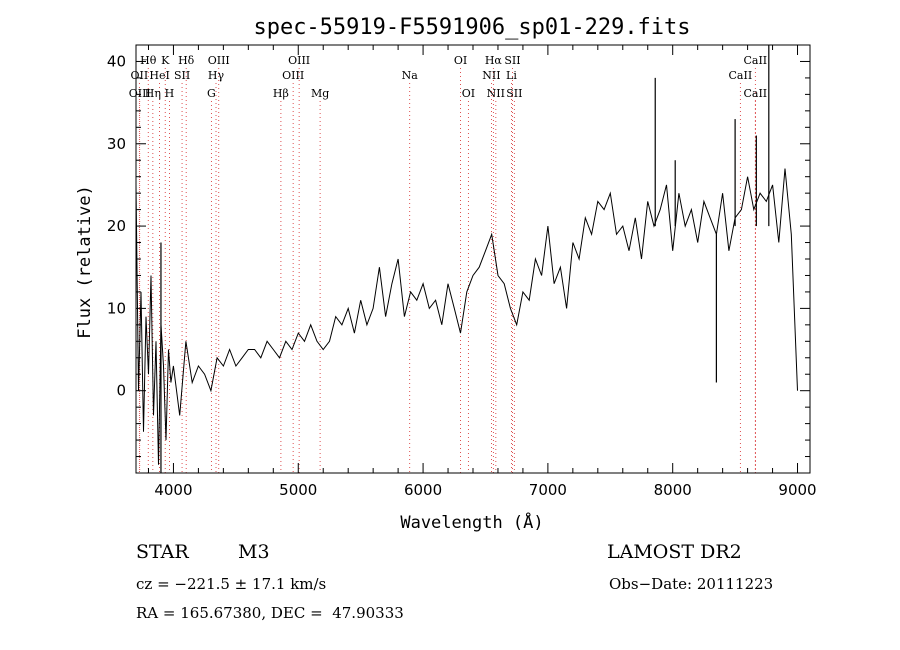  What do you see at coordinates (153, 93) in the screenshot?
I see `spectral-line-label: Hη` at bounding box center [153, 93].